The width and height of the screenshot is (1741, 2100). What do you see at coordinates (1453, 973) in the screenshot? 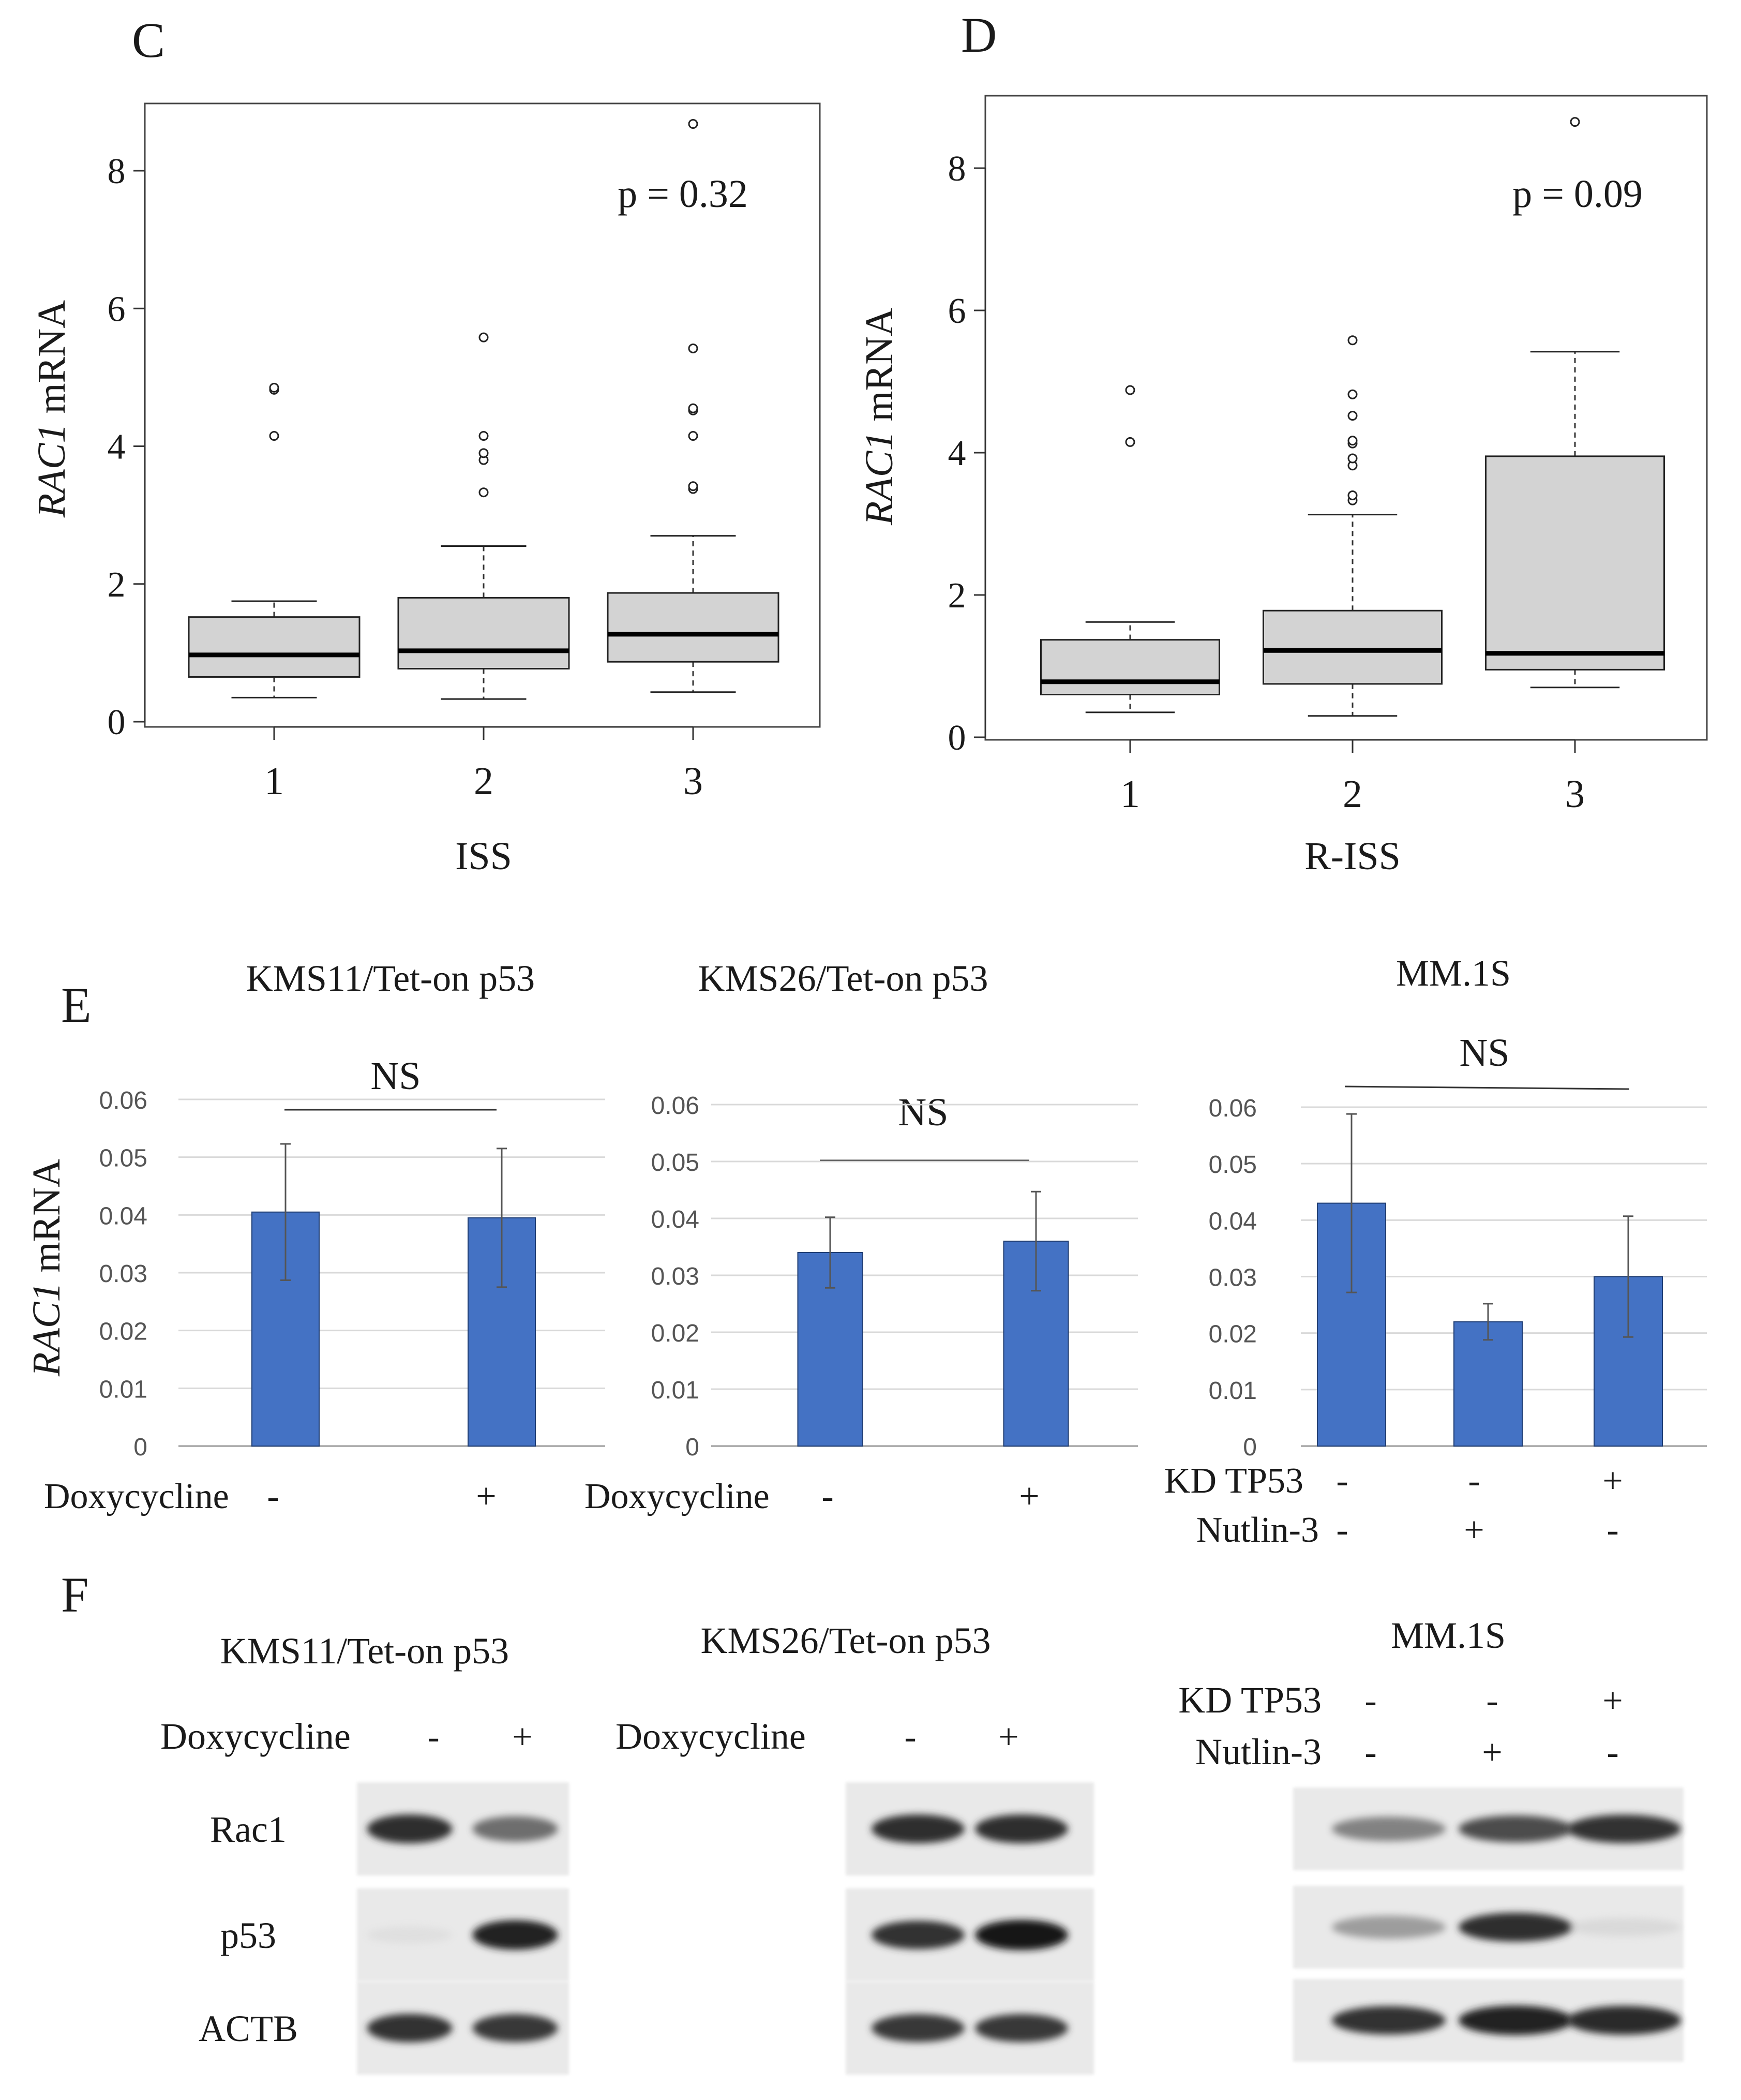
I see `chart-title: MM.1S` at bounding box center [1453, 973].